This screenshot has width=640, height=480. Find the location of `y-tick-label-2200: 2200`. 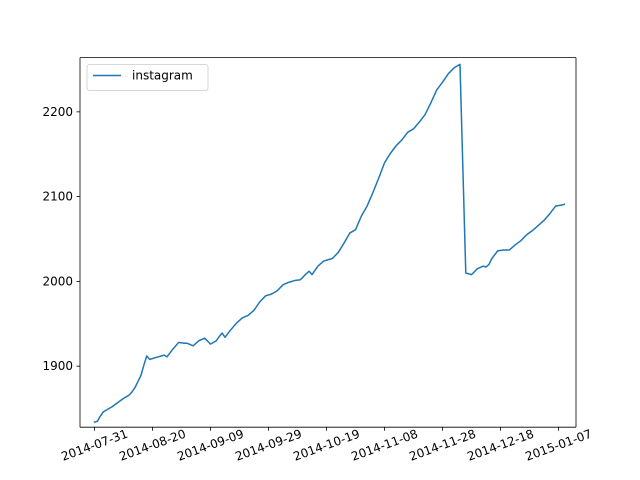

y-tick-label-2200: 2200 is located at coordinates (57, 112).